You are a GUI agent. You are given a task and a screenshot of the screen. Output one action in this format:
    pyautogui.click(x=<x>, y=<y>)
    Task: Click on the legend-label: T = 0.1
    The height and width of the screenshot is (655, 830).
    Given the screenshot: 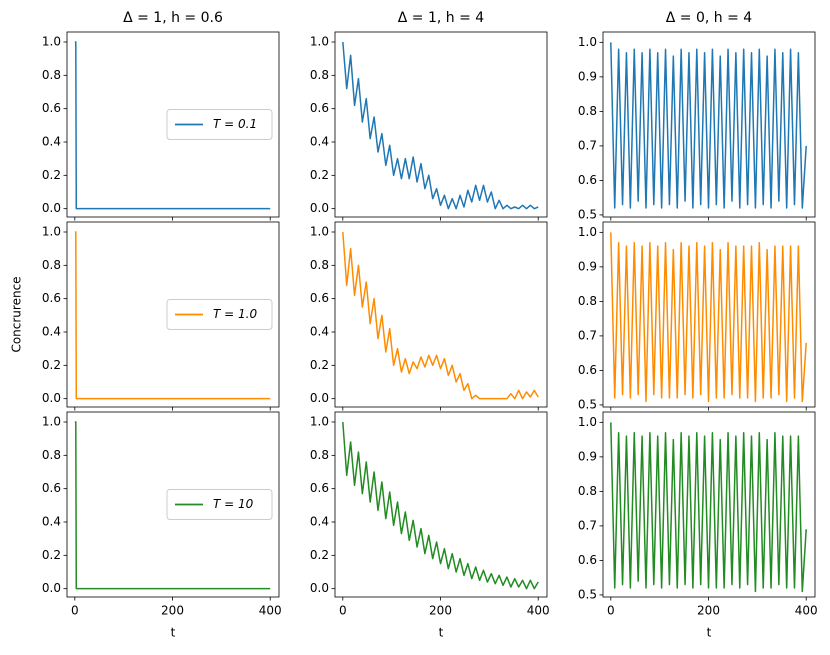 What is the action you would take?
    pyautogui.click(x=235, y=124)
    